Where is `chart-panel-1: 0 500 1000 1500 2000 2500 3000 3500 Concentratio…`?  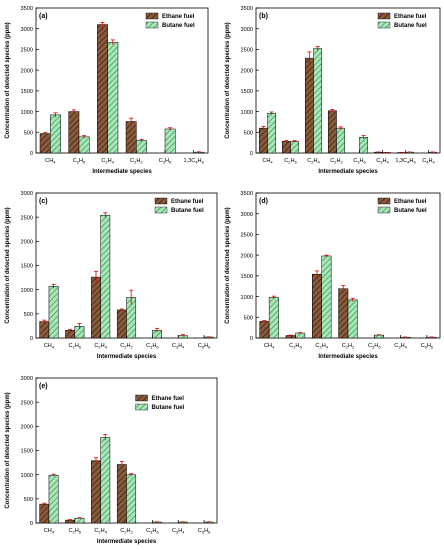
chart-panel-1: 0 500 1000 1500 2000 2500 3000 3500 Concentratio… is located at coordinates (107, 90).